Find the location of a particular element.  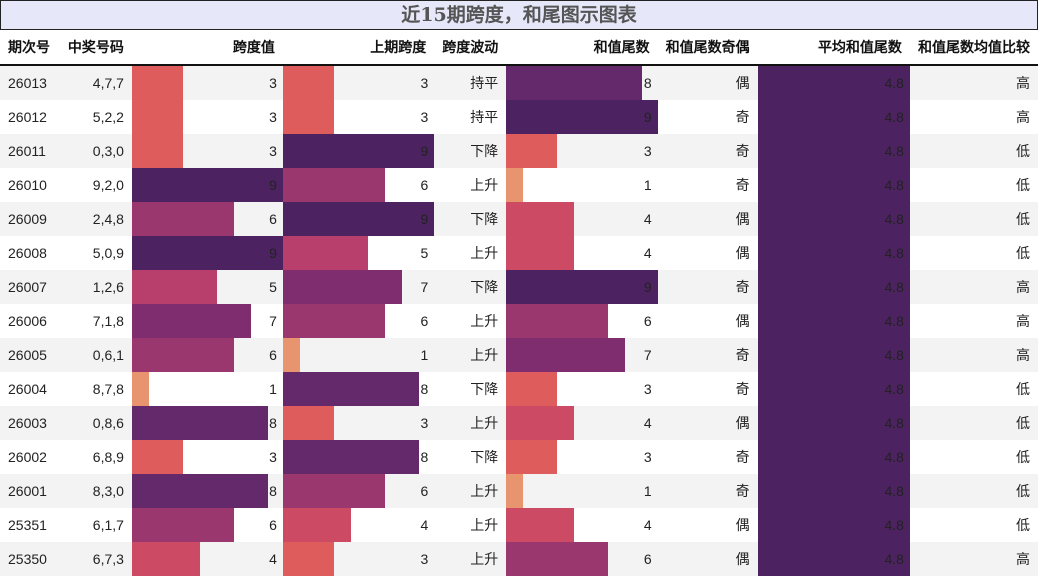

prev-span-cell: 1 is located at coordinates (358, 355).